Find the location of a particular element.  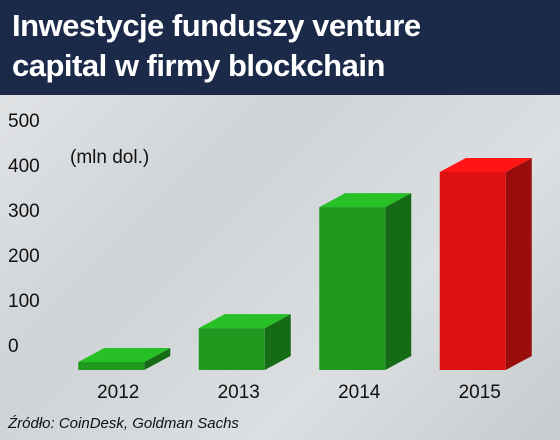

y-tick-label: 200 is located at coordinates (24, 256).